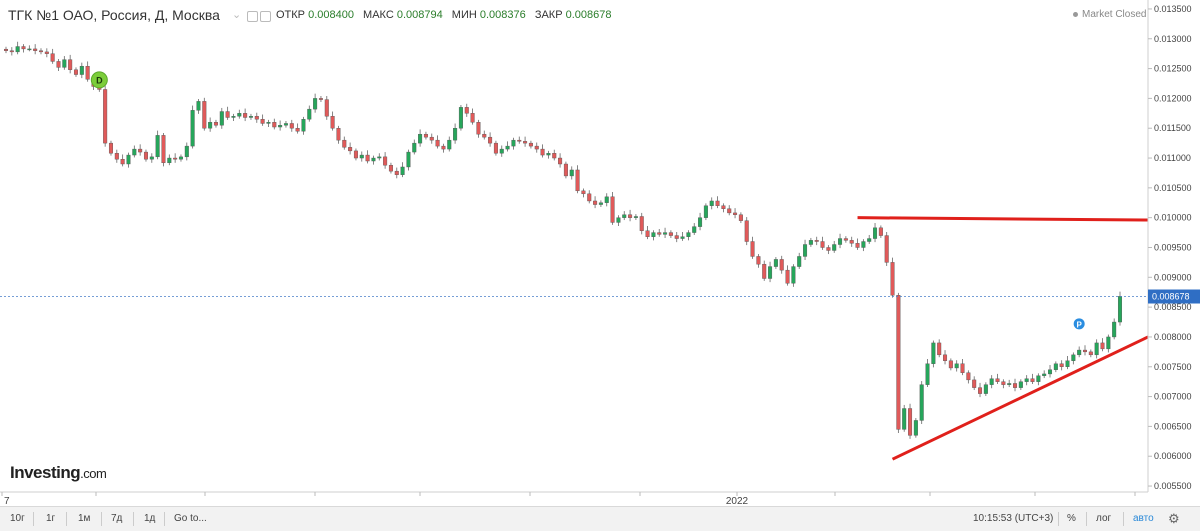 The image size is (1200, 531). Describe the element at coordinates (1173, 397) in the screenshot. I see `y-tick-label: 0.007000` at that location.